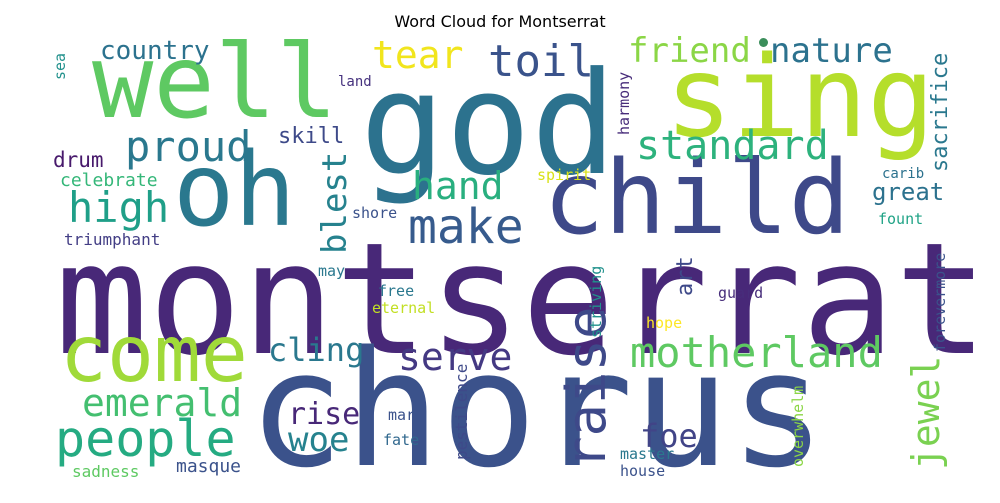 The image size is (1000, 503). What do you see at coordinates (685, 276) in the screenshot?
I see `word-art: art` at bounding box center [685, 276].